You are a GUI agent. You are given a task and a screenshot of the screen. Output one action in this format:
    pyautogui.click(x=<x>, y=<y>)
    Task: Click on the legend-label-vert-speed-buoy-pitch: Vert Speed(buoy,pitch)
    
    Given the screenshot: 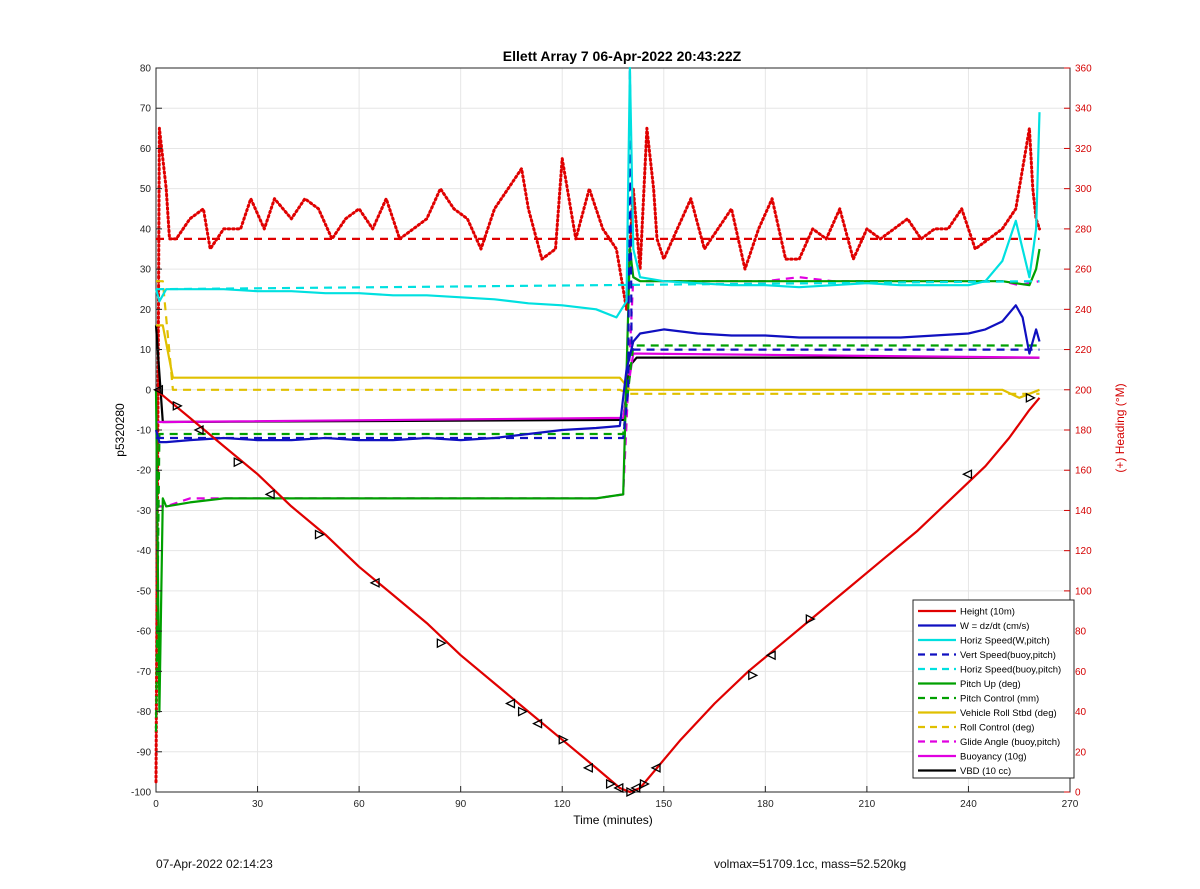 What is the action you would take?
    pyautogui.click(x=1008, y=655)
    